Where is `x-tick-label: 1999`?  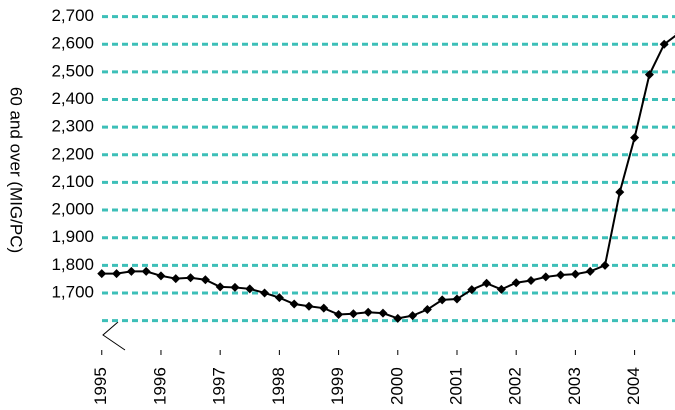
x-tick-label: 1999 is located at coordinates (337, 386).